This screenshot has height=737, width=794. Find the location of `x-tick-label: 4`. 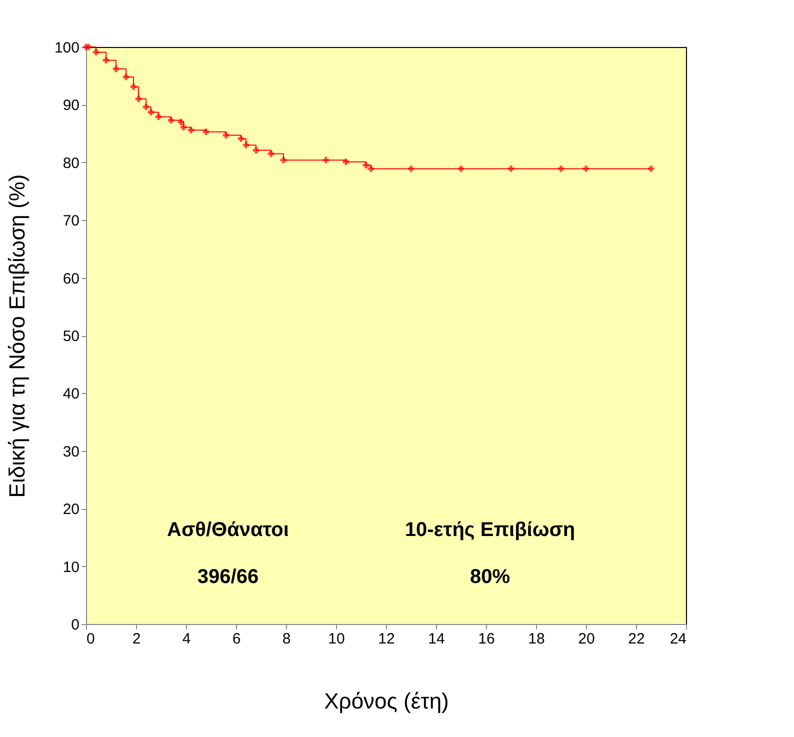

x-tick-label: 4 is located at coordinates (186, 639).